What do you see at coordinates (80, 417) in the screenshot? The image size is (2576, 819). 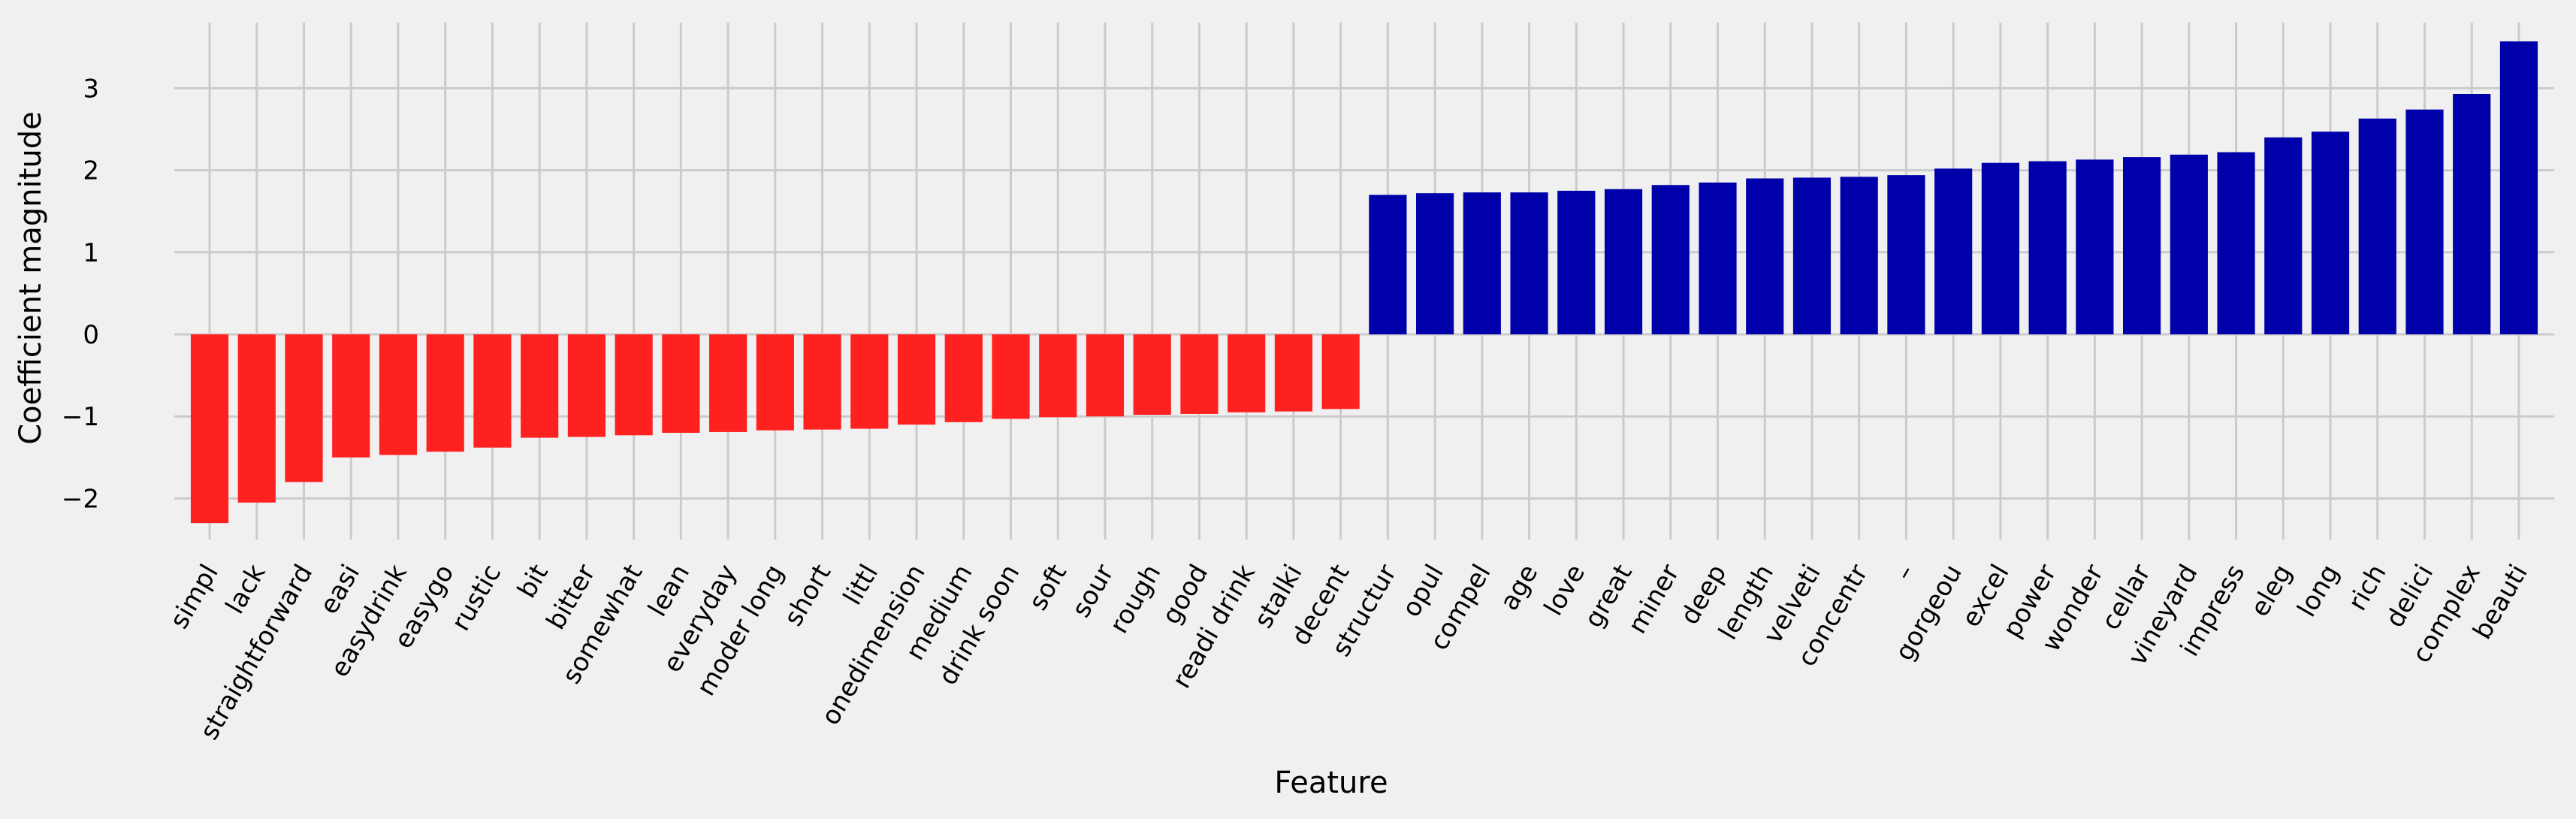 I see `y-tick-label: −1` at bounding box center [80, 417].